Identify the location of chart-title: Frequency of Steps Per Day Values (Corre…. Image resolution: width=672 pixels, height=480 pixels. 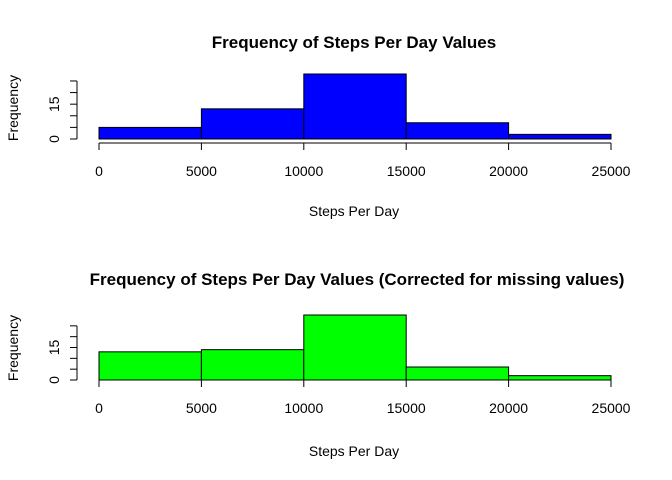
(357, 279).